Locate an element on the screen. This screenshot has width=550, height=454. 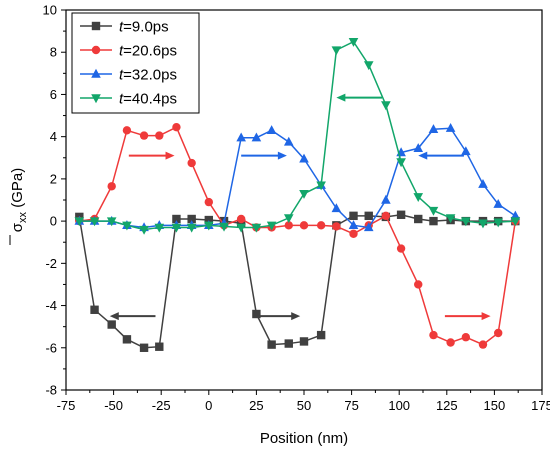
x-tick-label: -50 is located at coordinates (113, 405).